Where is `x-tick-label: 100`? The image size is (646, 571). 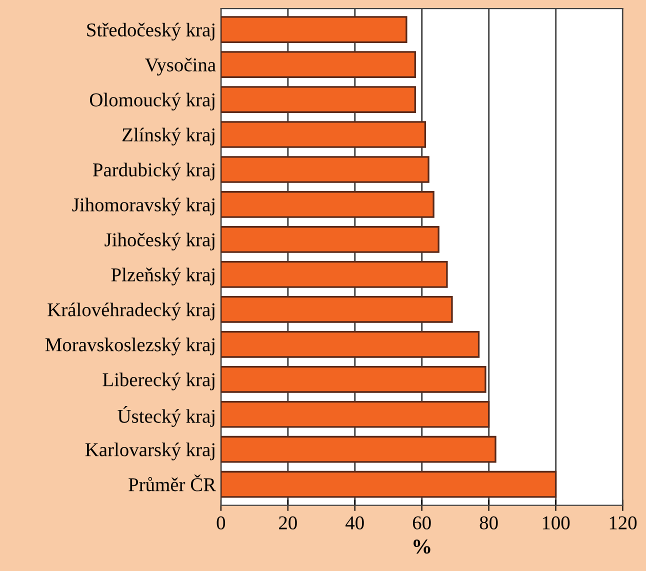 x-tick-label: 100 is located at coordinates (556, 523).